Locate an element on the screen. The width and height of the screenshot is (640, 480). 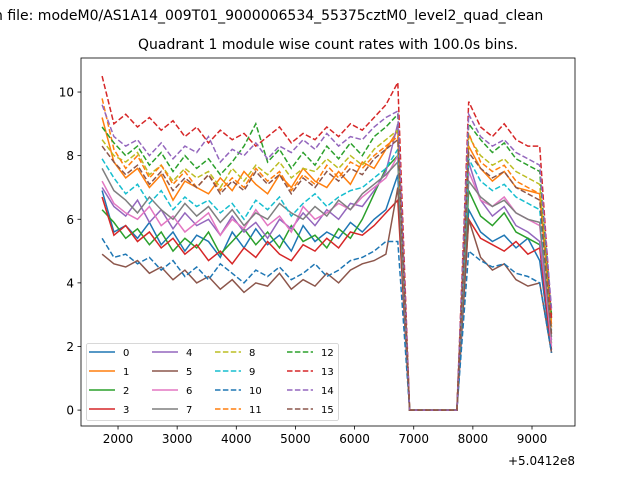
legend-label-12: 12 is located at coordinates (327, 353).